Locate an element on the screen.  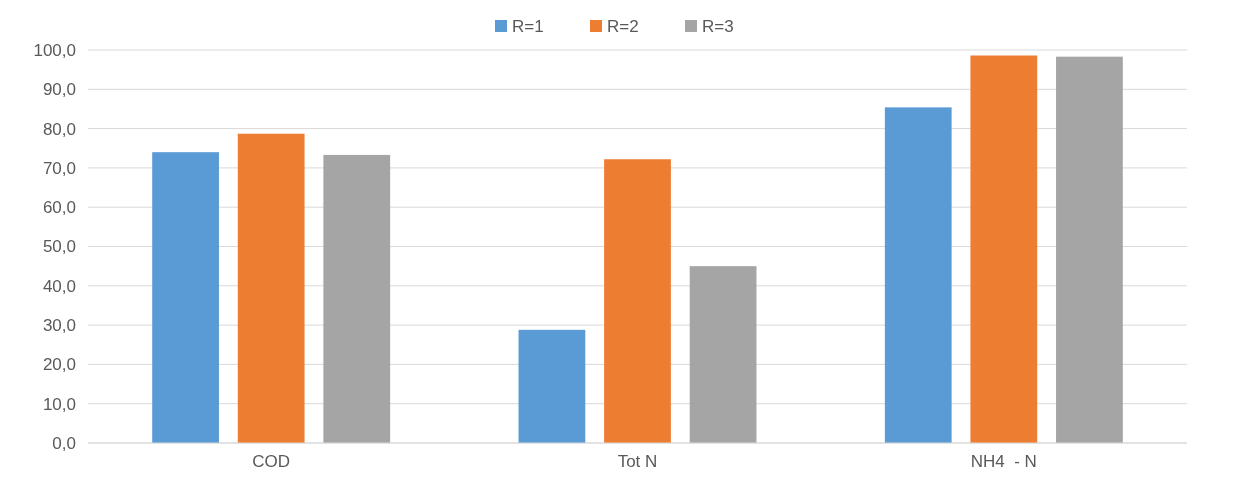
x-tick-label: Tot N is located at coordinates (637, 461).